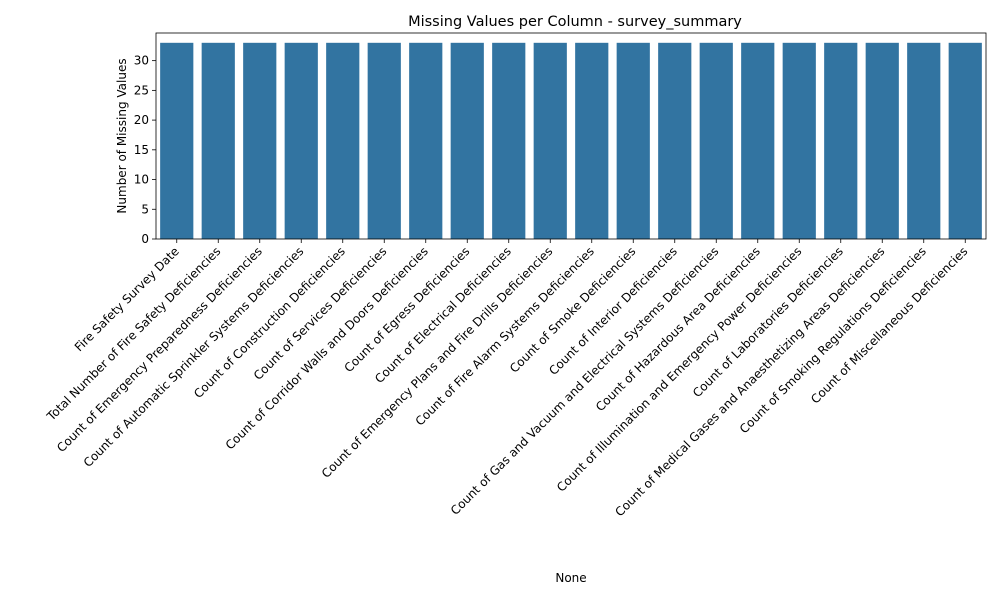  Describe the element at coordinates (122, 135) in the screenshot. I see `y-axis-title: Number of Missing Values` at that location.